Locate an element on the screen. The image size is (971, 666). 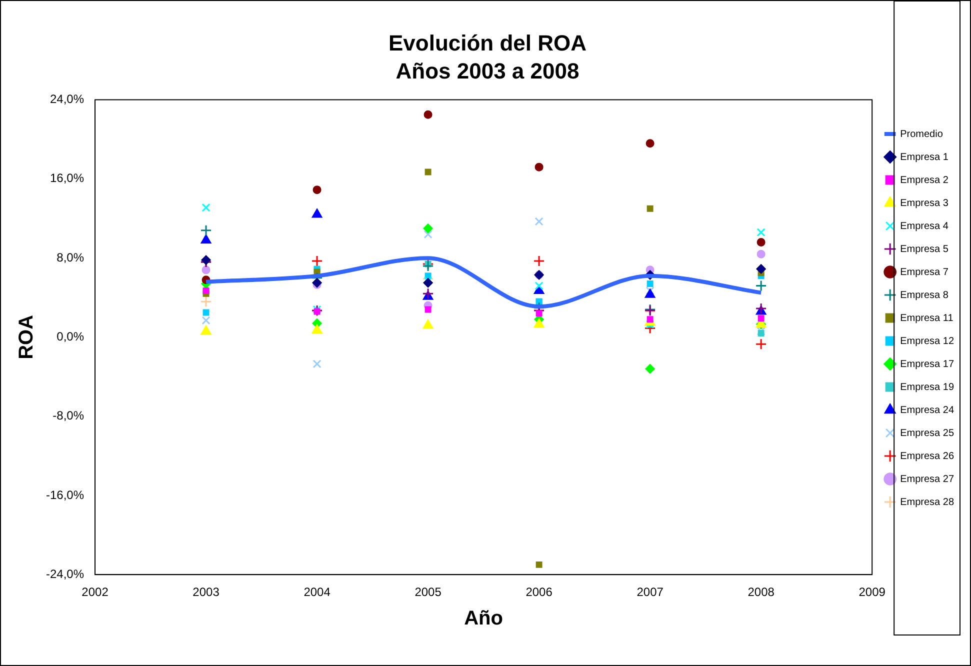
x-tick-label: 2005 is located at coordinates (428, 592).